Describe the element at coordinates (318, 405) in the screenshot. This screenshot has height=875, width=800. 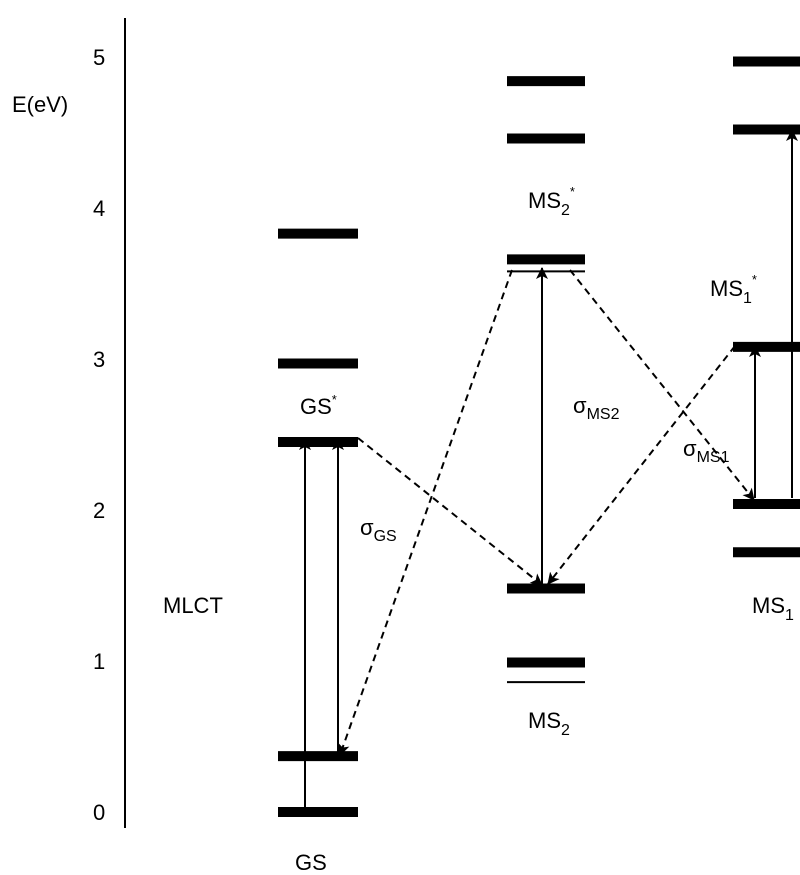
I see `gs-star-label: GS*` at that location.